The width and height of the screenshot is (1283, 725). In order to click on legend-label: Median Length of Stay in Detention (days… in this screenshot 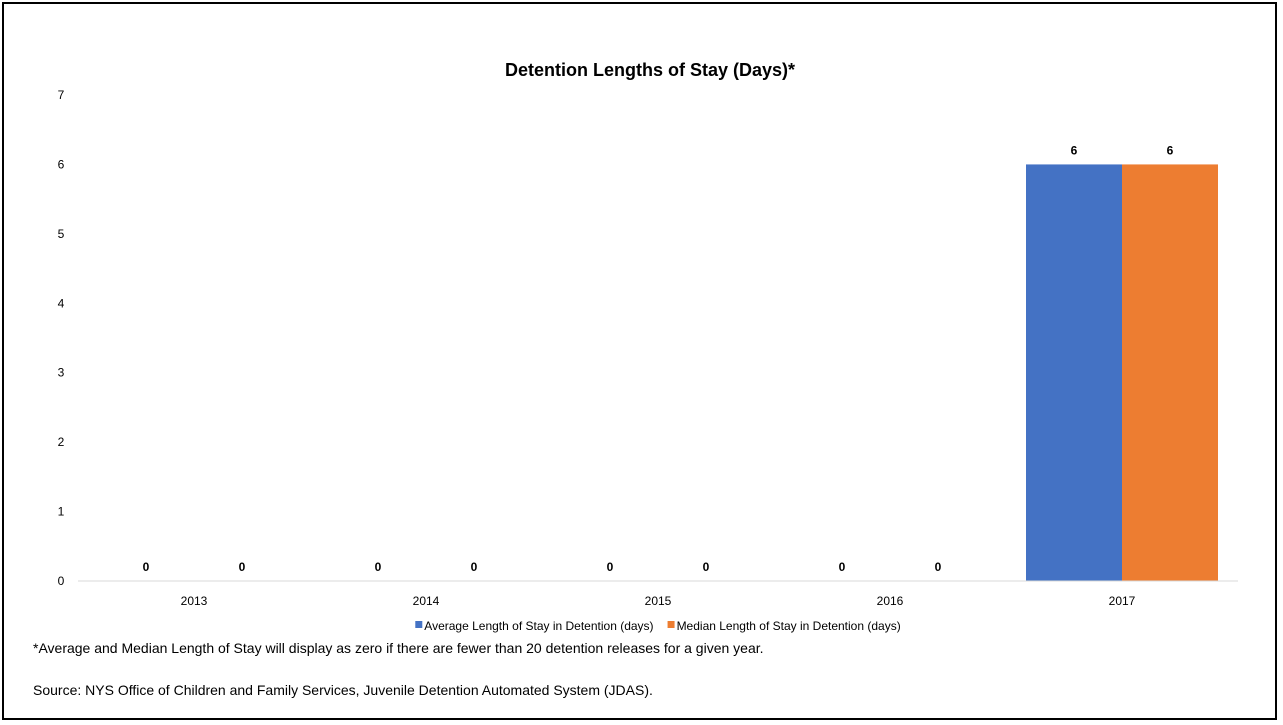, I will do `click(789, 626)`.